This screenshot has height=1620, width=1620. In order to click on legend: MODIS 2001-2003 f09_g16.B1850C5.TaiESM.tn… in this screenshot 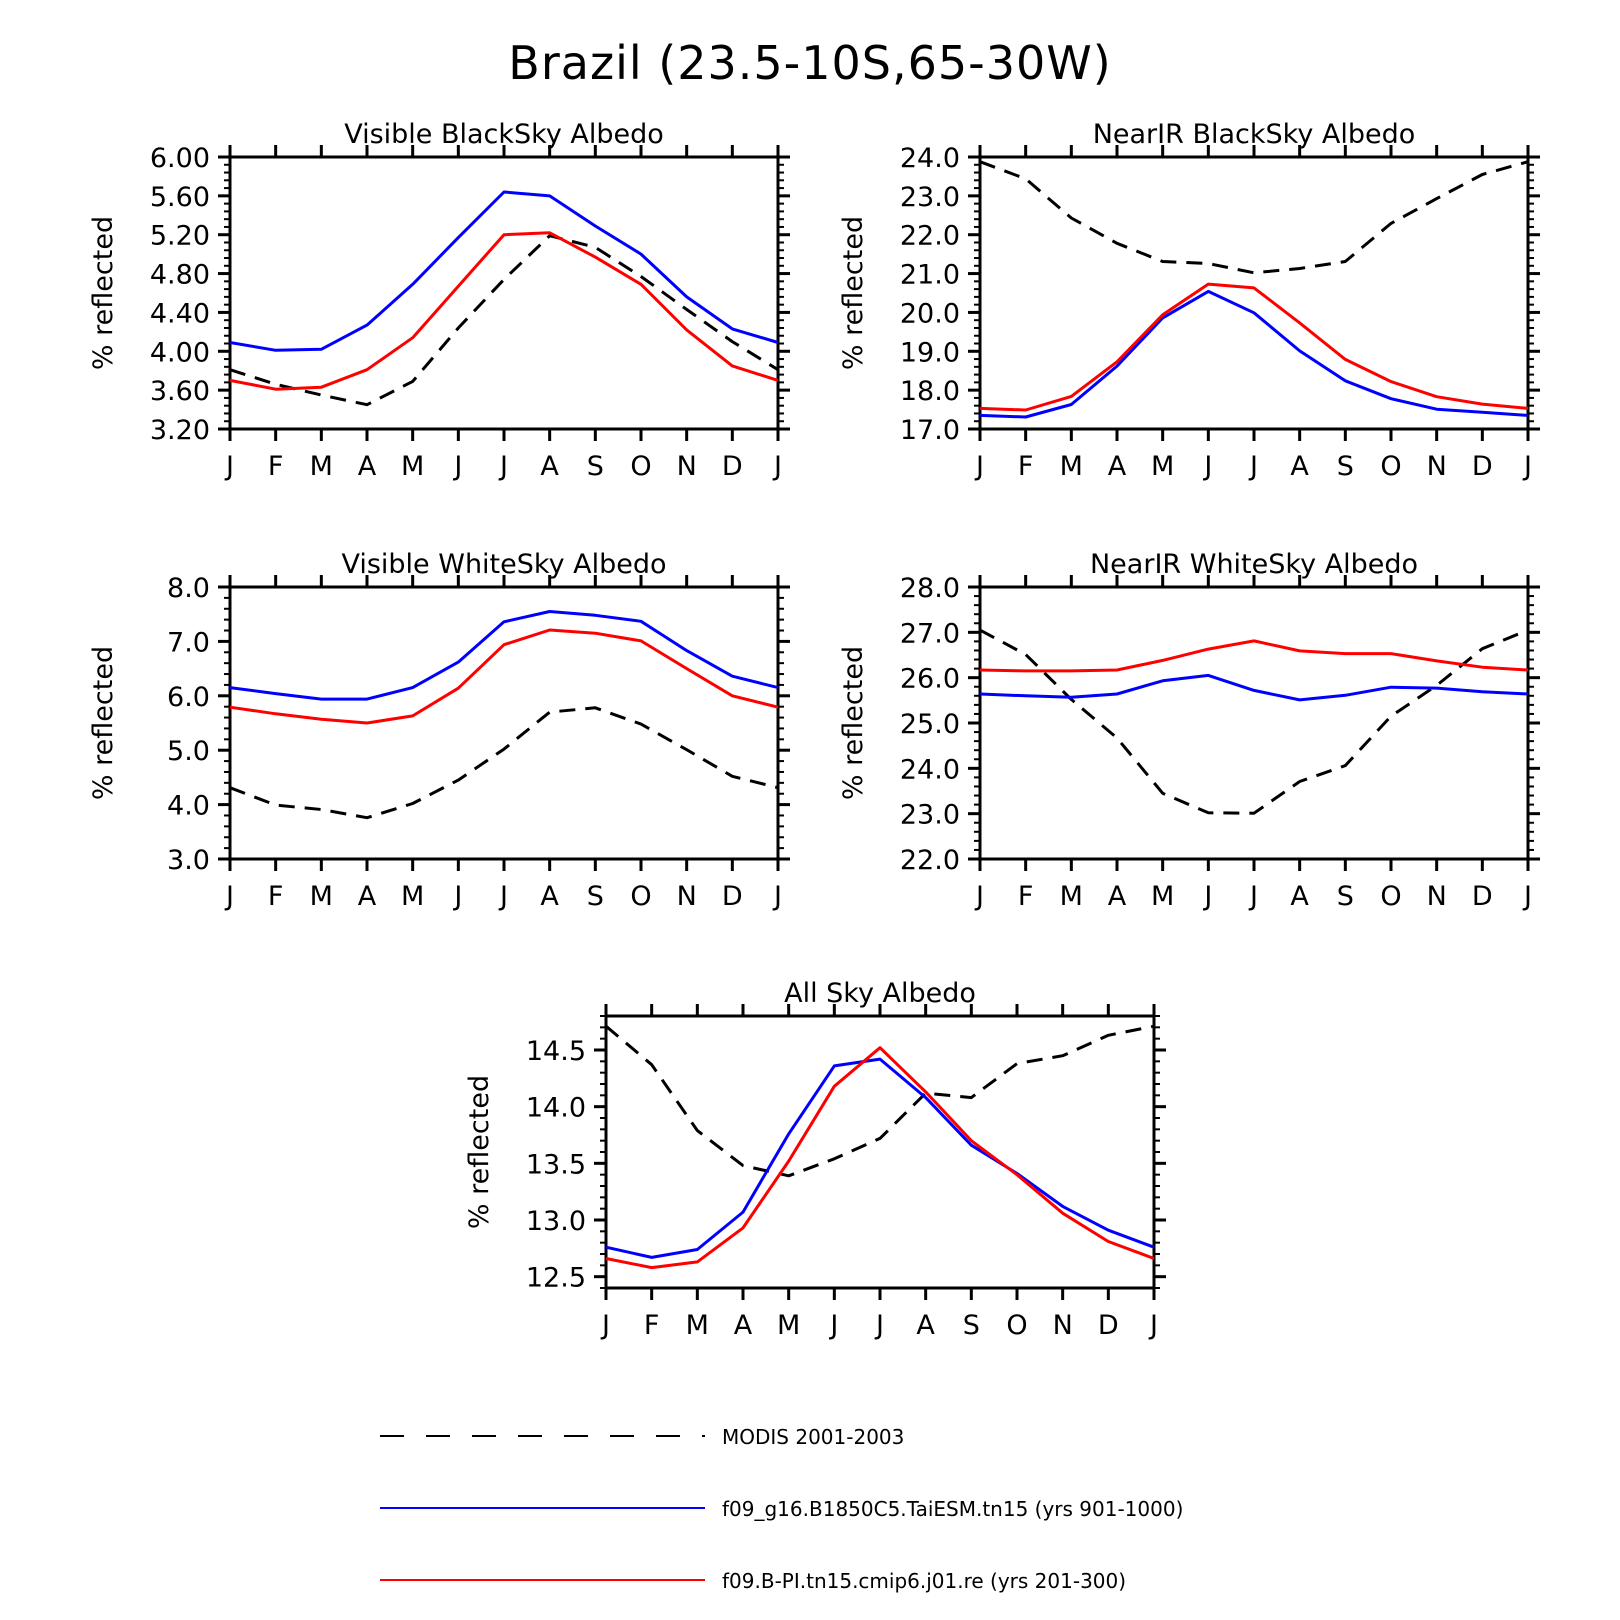, I will do `click(781, 1509)`.